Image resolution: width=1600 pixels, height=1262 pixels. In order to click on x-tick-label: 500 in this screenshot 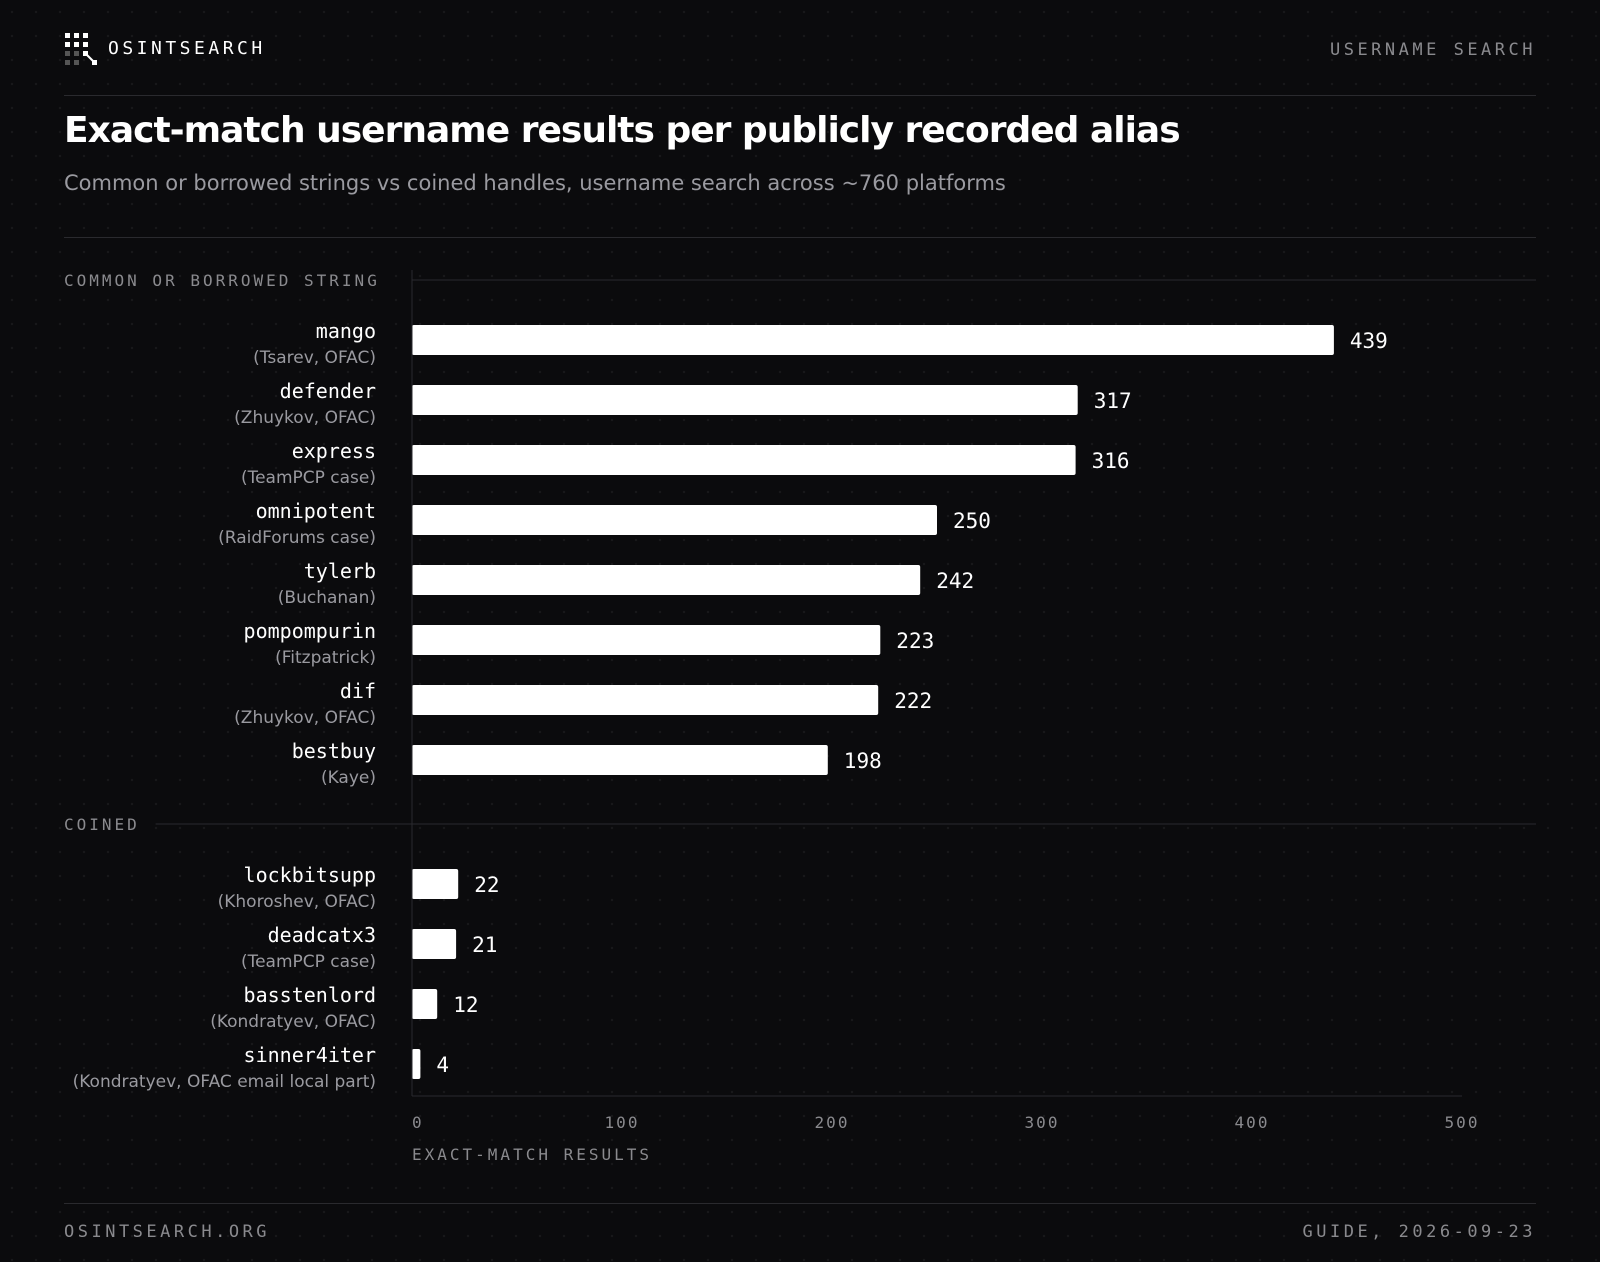, I will do `click(1462, 1122)`.